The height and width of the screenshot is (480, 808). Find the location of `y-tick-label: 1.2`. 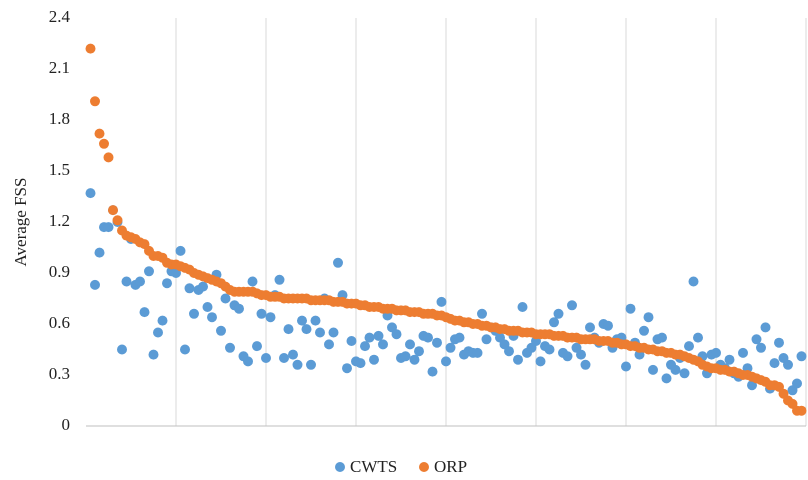

y-tick-label: 1.2 is located at coordinates (59, 220).